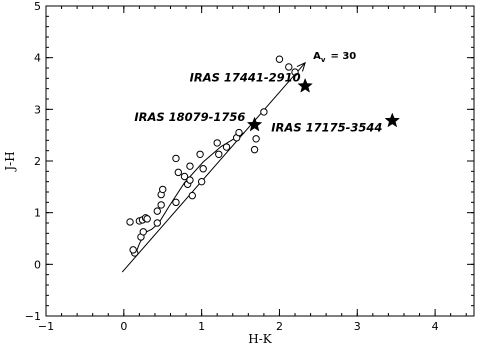 This screenshot has width=482, height=351. What do you see at coordinates (37, 109) in the screenshot?
I see `y-tick-label: 3` at bounding box center [37, 109].